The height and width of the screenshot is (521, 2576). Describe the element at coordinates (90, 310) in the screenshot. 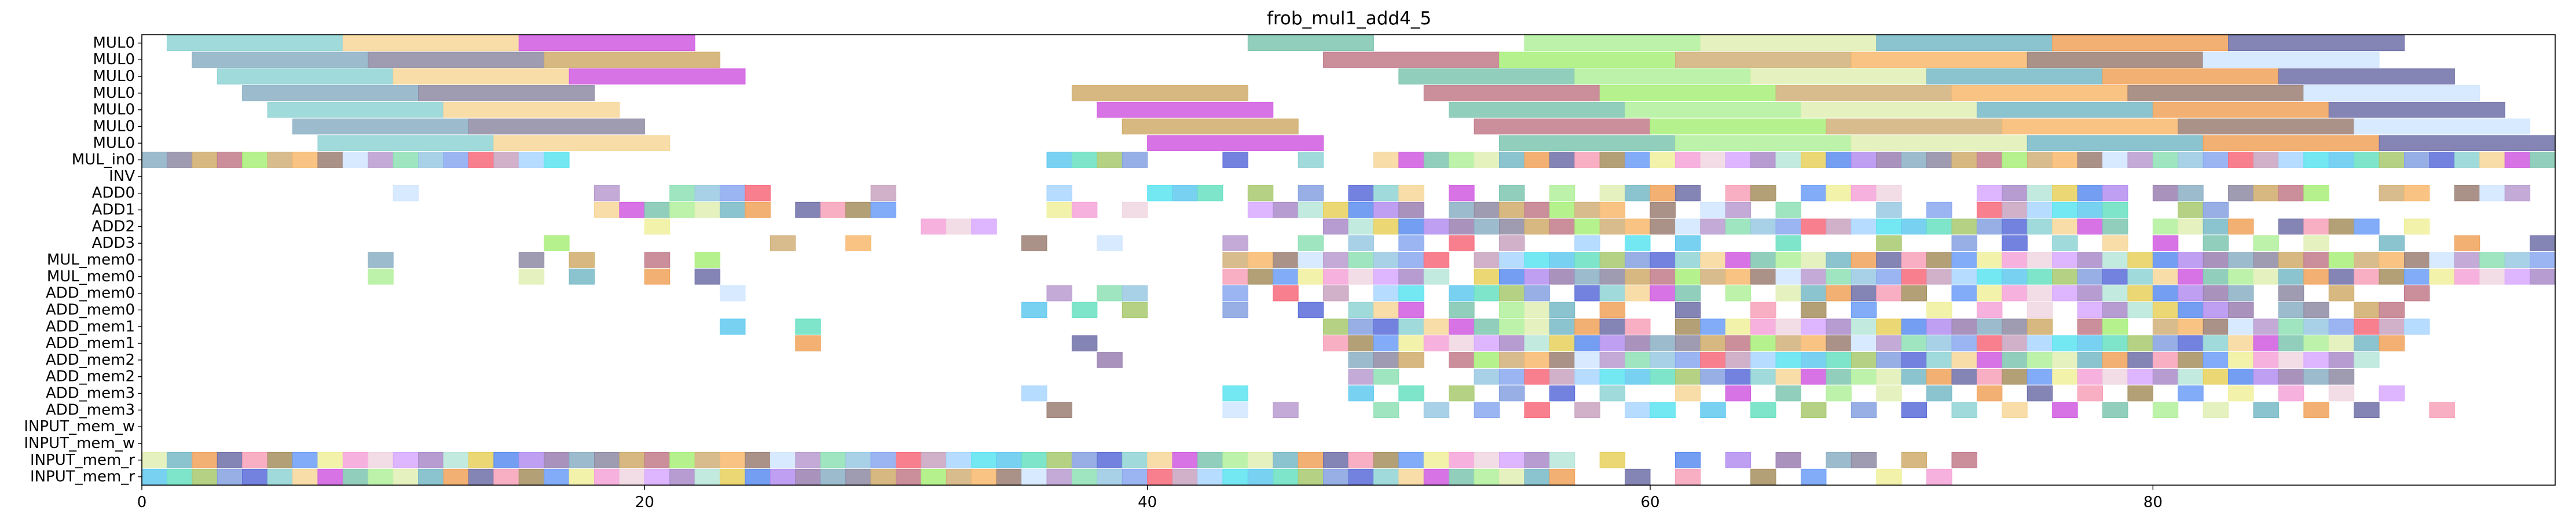

I see `y-tick-label-16: ADD_mem0` at that location.